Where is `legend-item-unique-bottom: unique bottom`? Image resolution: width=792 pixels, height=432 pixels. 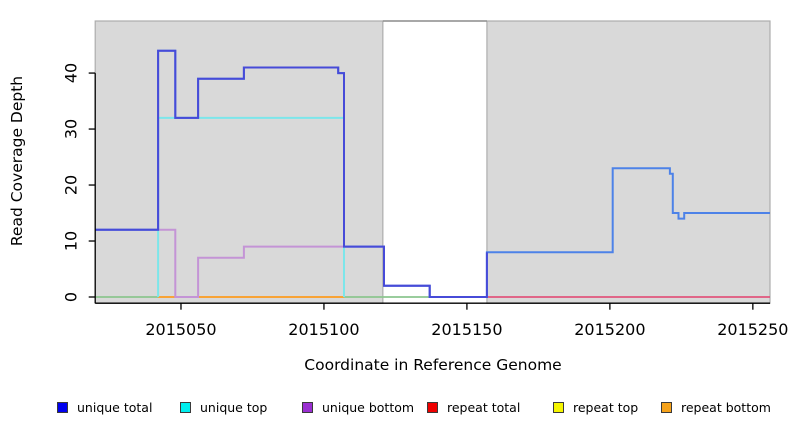 legend-item-unique-bottom: unique bottom is located at coordinates (358, 407).